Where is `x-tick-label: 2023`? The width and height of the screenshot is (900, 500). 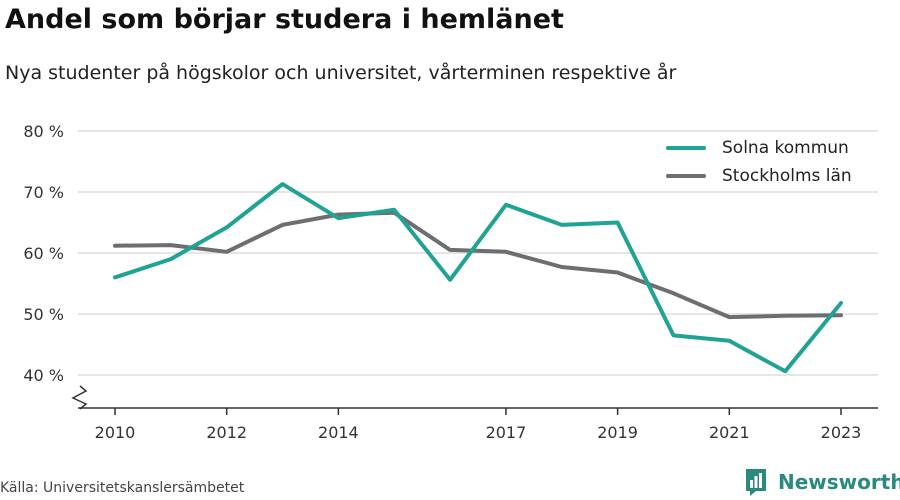
x-tick-label: 2023 is located at coordinates (841, 432).